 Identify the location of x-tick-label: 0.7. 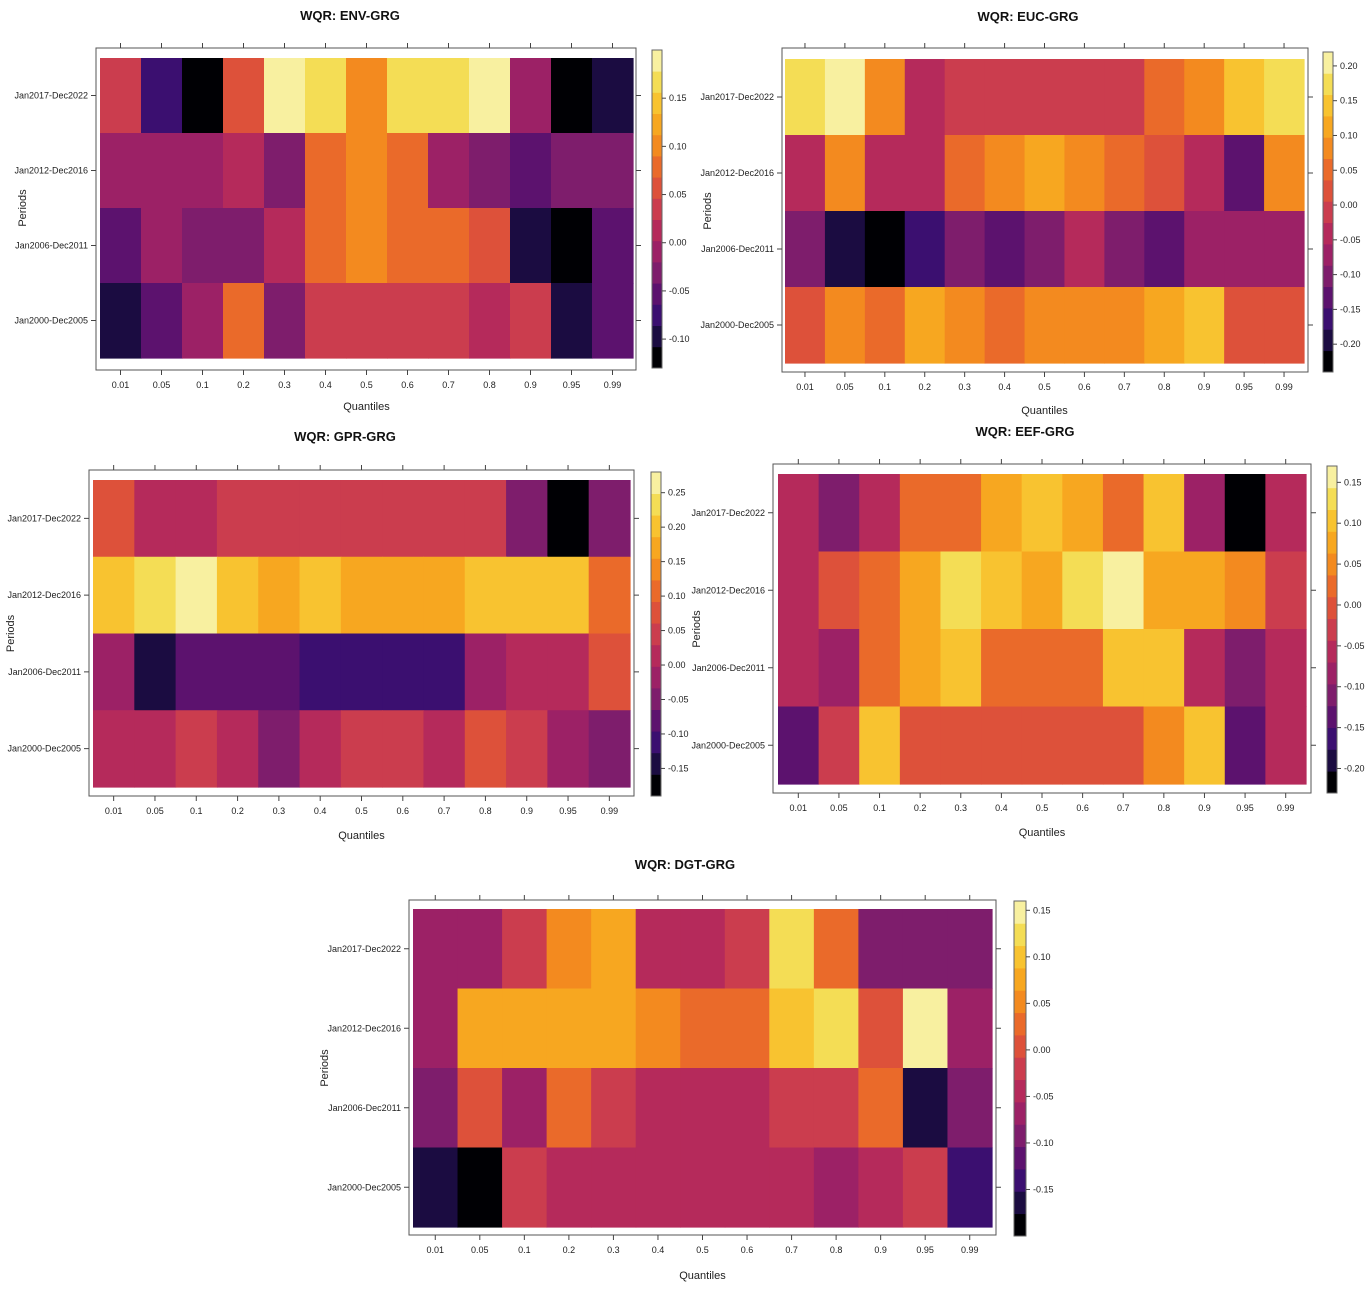
(1124, 387).